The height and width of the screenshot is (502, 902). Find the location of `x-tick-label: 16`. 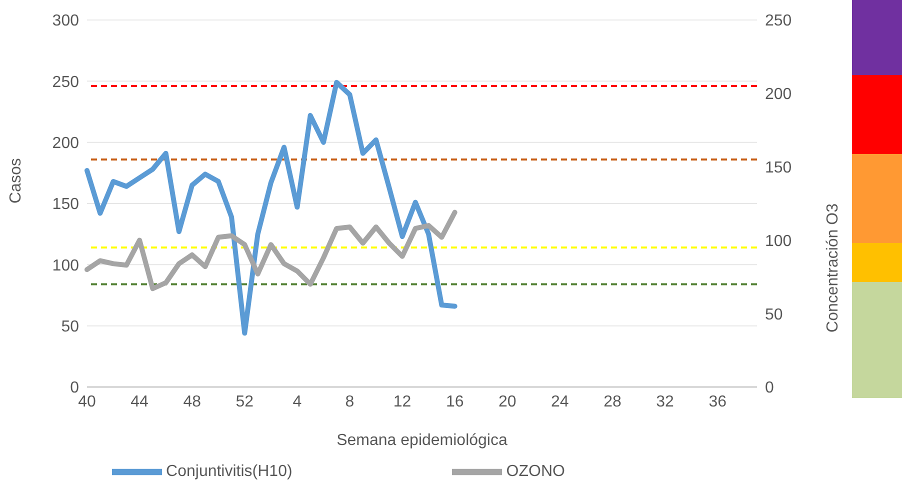

x-tick-label: 16 is located at coordinates (455, 401).